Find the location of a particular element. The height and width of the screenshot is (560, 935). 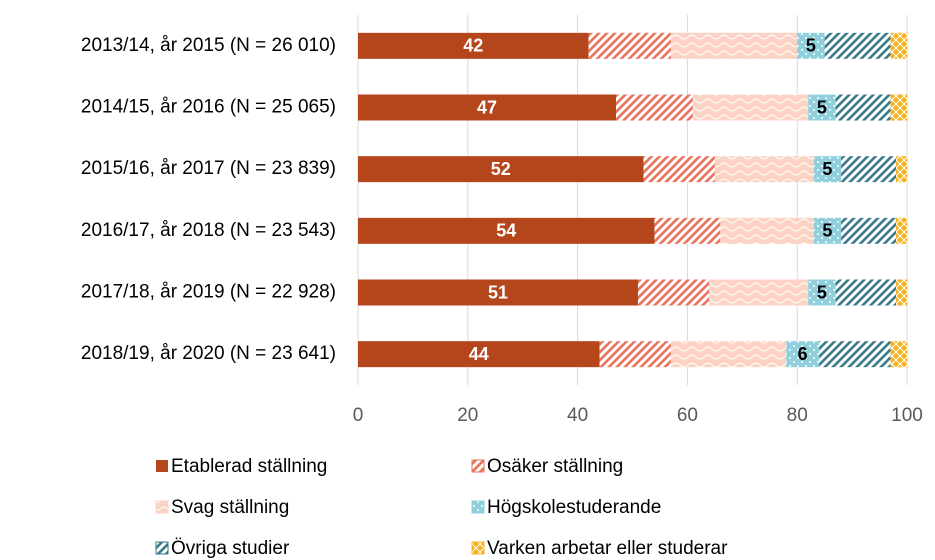

legend-label: Etablerad ställning is located at coordinates (249, 466).